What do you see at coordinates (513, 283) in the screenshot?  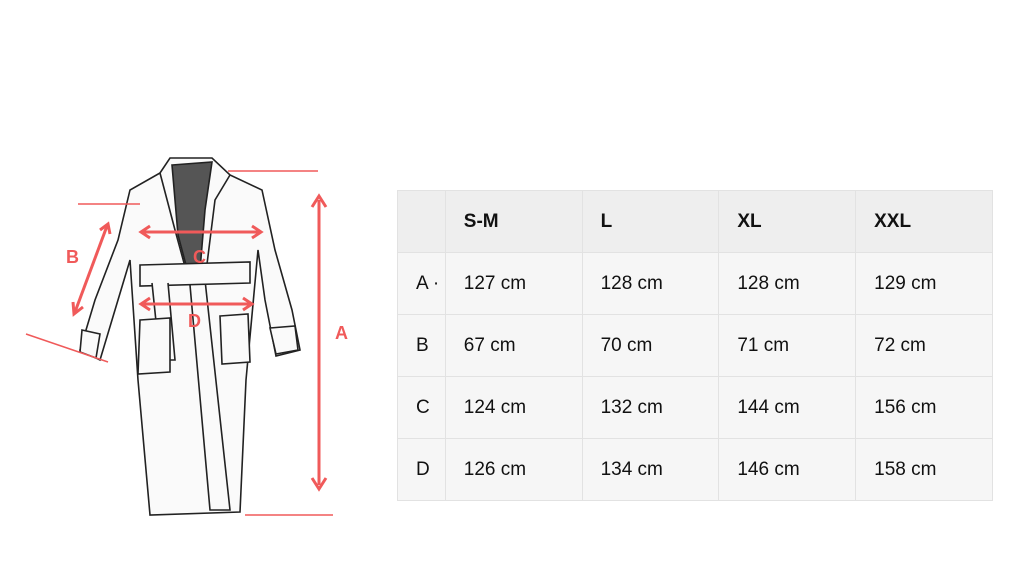 I see `cell: 127 cm` at bounding box center [513, 283].